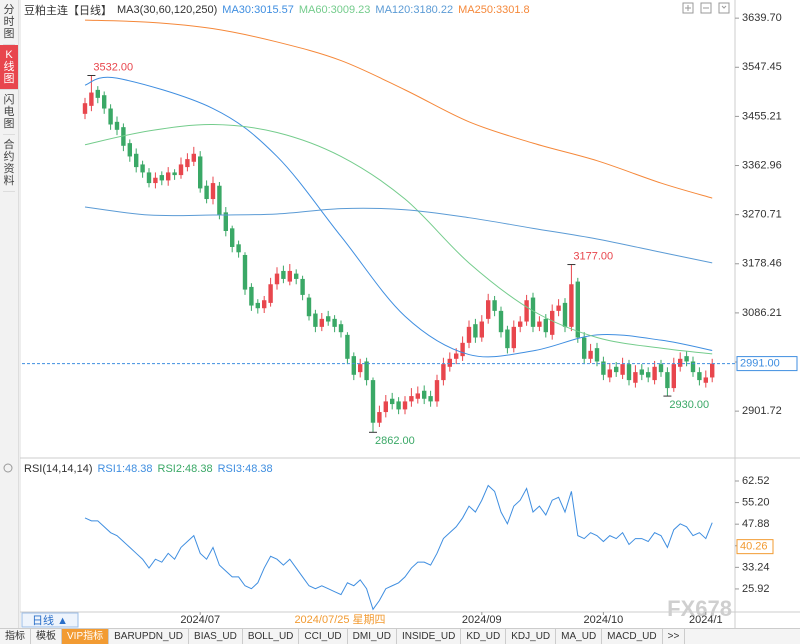 The image size is (800, 644). What do you see at coordinates (756, 524) in the screenshot?
I see `y-tick-label: 47.88` at bounding box center [756, 524].